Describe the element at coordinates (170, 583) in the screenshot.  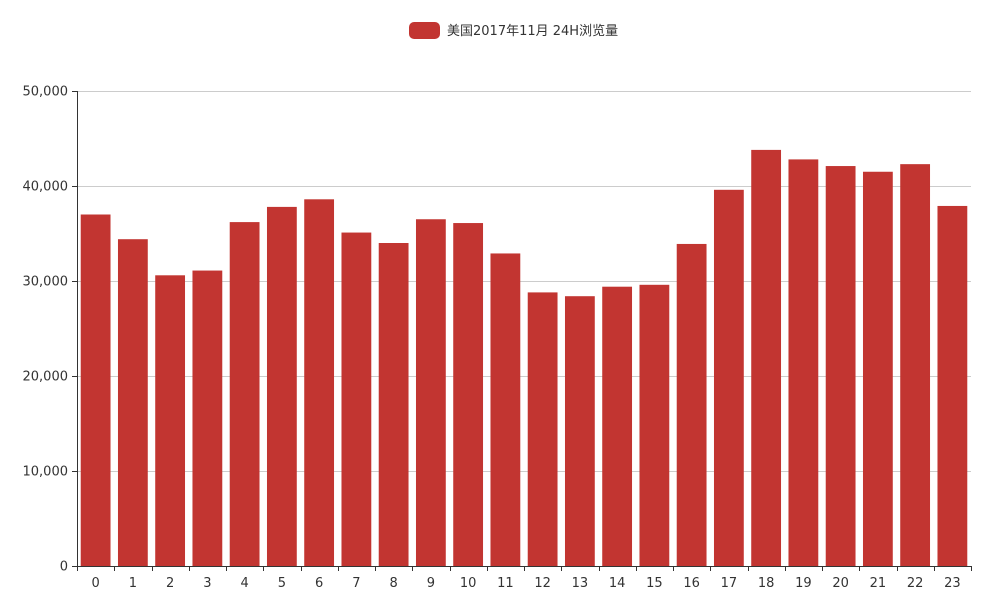
I see `x-tick-label: 2` at that location.